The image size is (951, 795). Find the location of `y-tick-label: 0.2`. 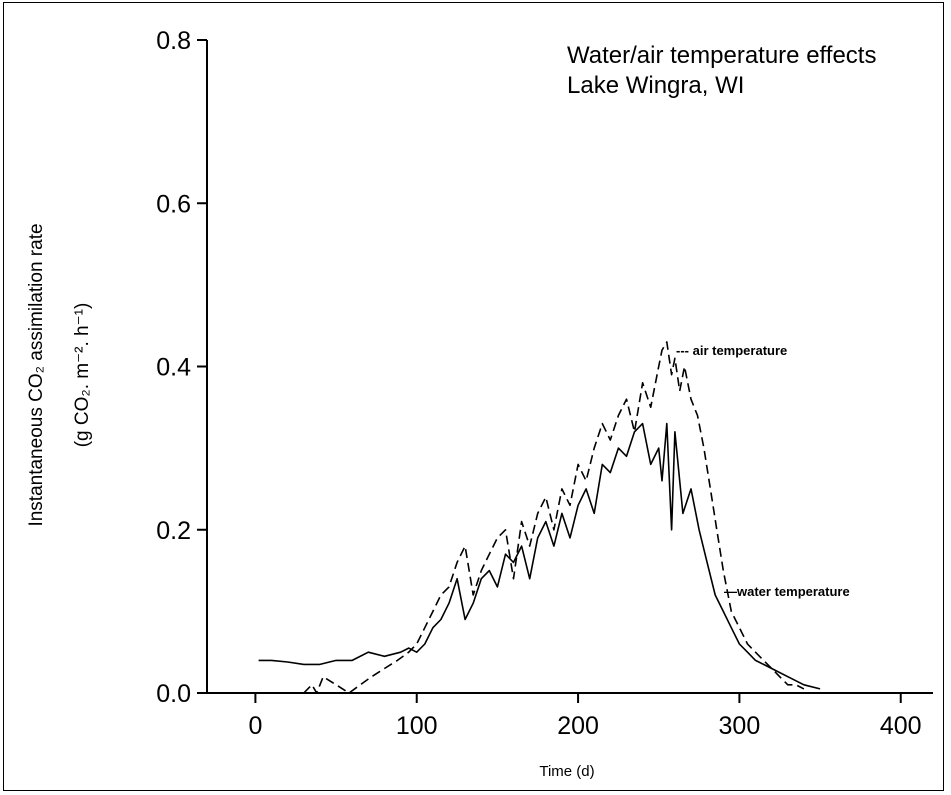

y-tick-label: 0.2 is located at coordinates (173, 531).